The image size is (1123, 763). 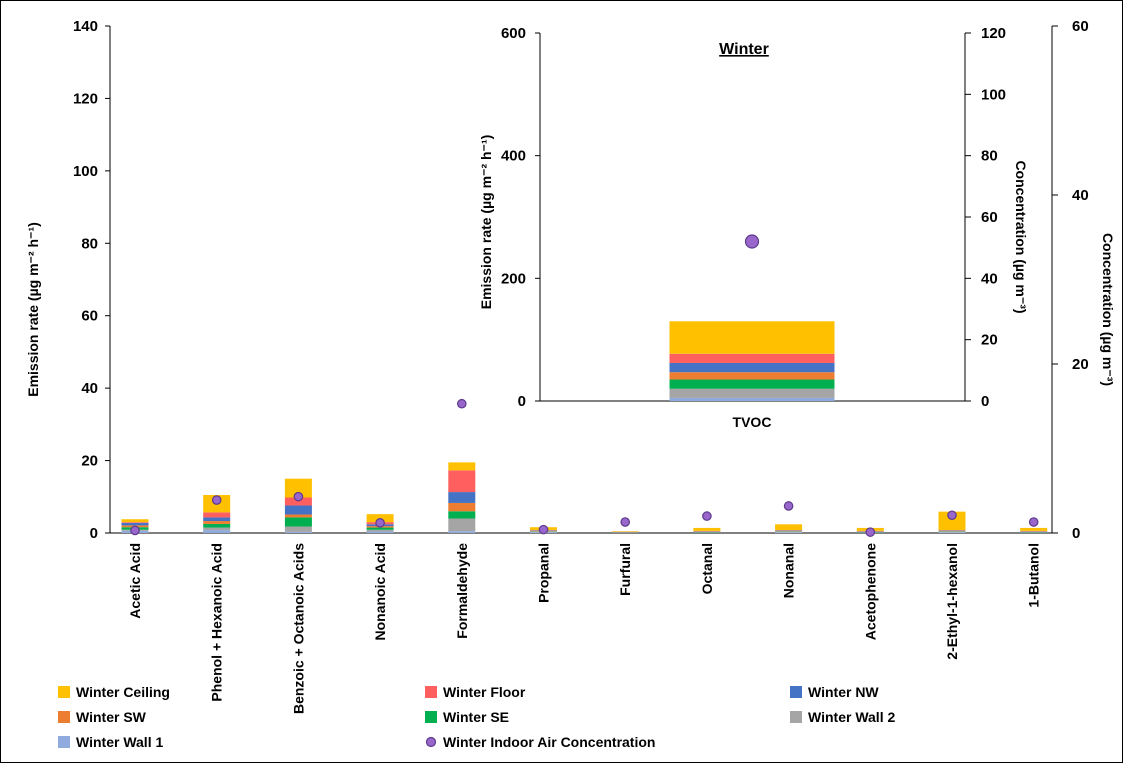 I want to click on y-tick-label: 60, so click(x=89, y=316).